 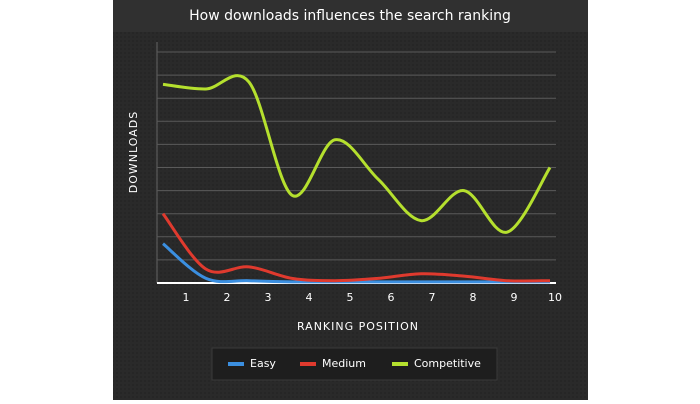 What do you see at coordinates (358, 326) in the screenshot?
I see `x-axis-label: RANKING POSITION` at bounding box center [358, 326].